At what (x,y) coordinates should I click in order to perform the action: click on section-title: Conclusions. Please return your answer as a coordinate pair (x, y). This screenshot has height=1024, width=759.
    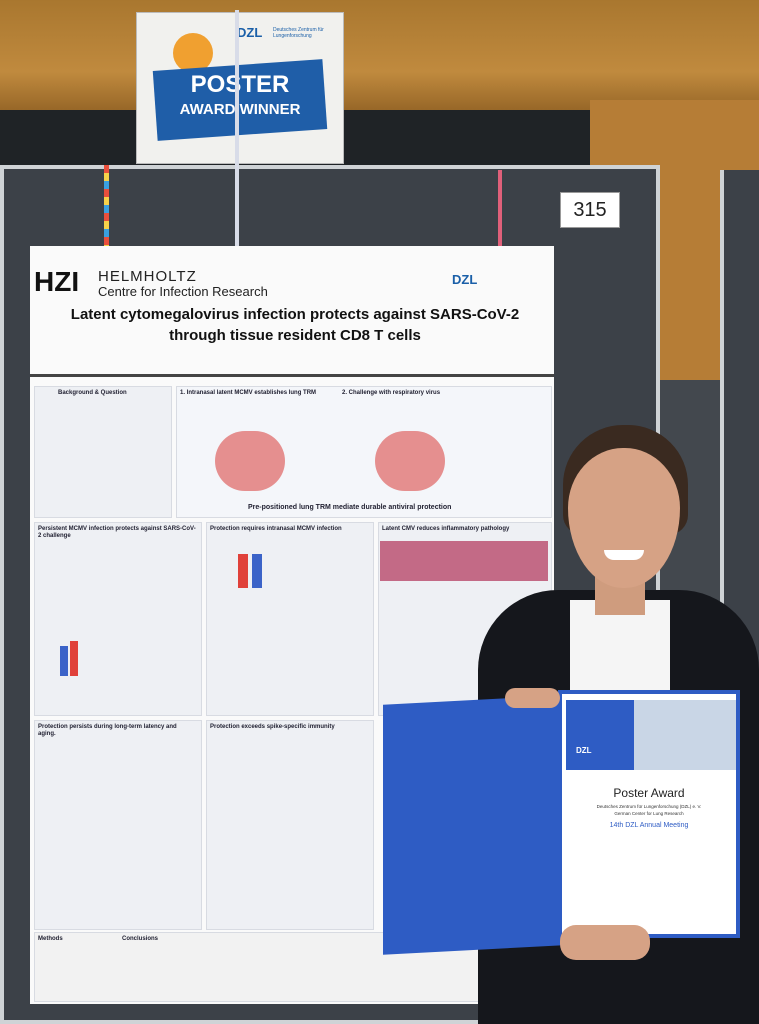
    Looking at the image, I should click on (140, 939).